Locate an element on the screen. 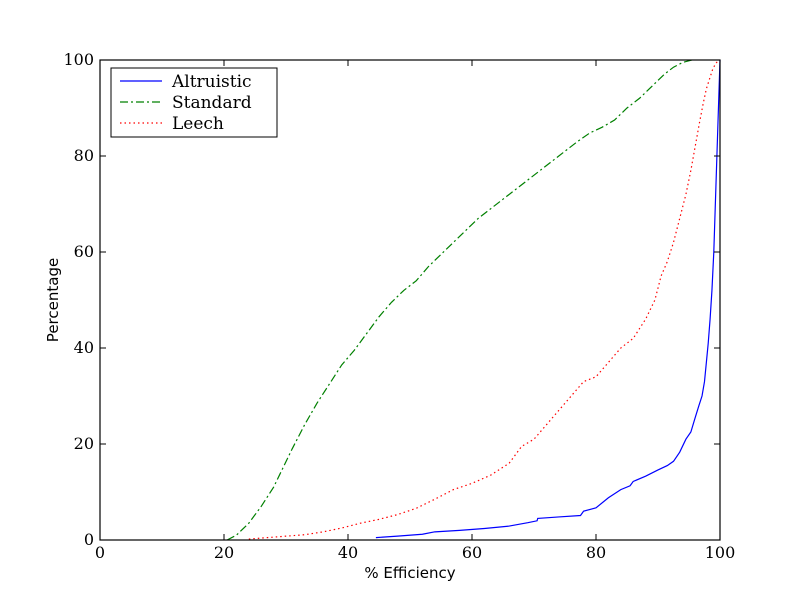 The height and width of the screenshot is (600, 800). y-tick-label: 60 is located at coordinates (84, 251).